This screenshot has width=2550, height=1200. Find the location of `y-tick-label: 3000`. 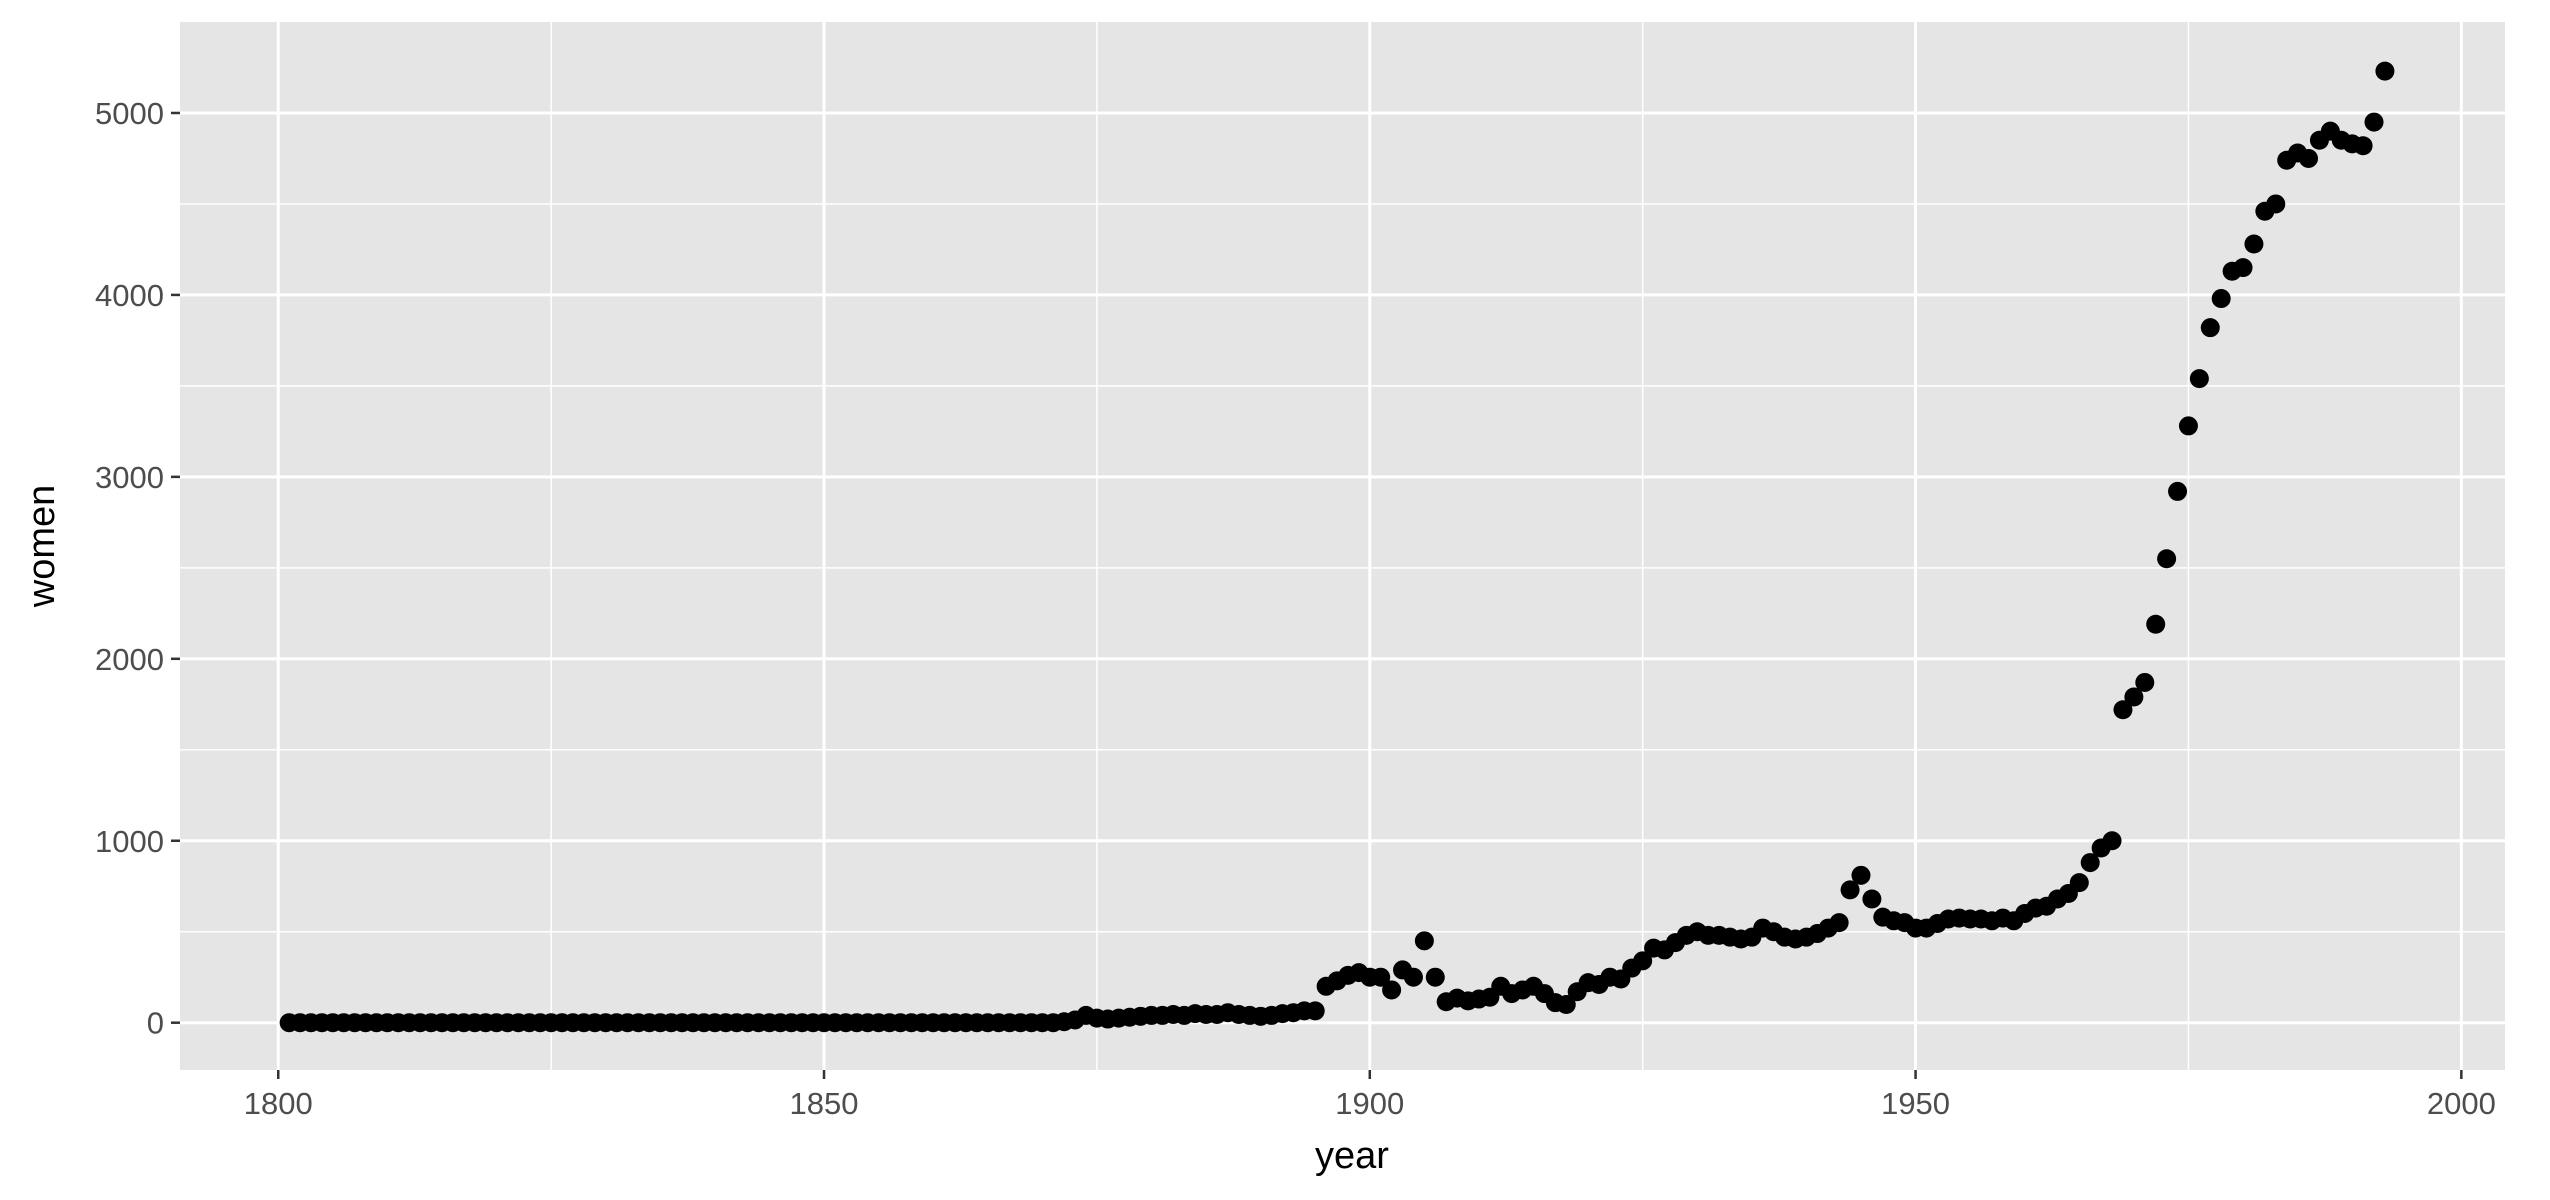

y-tick-label: 3000 is located at coordinates (129, 477).